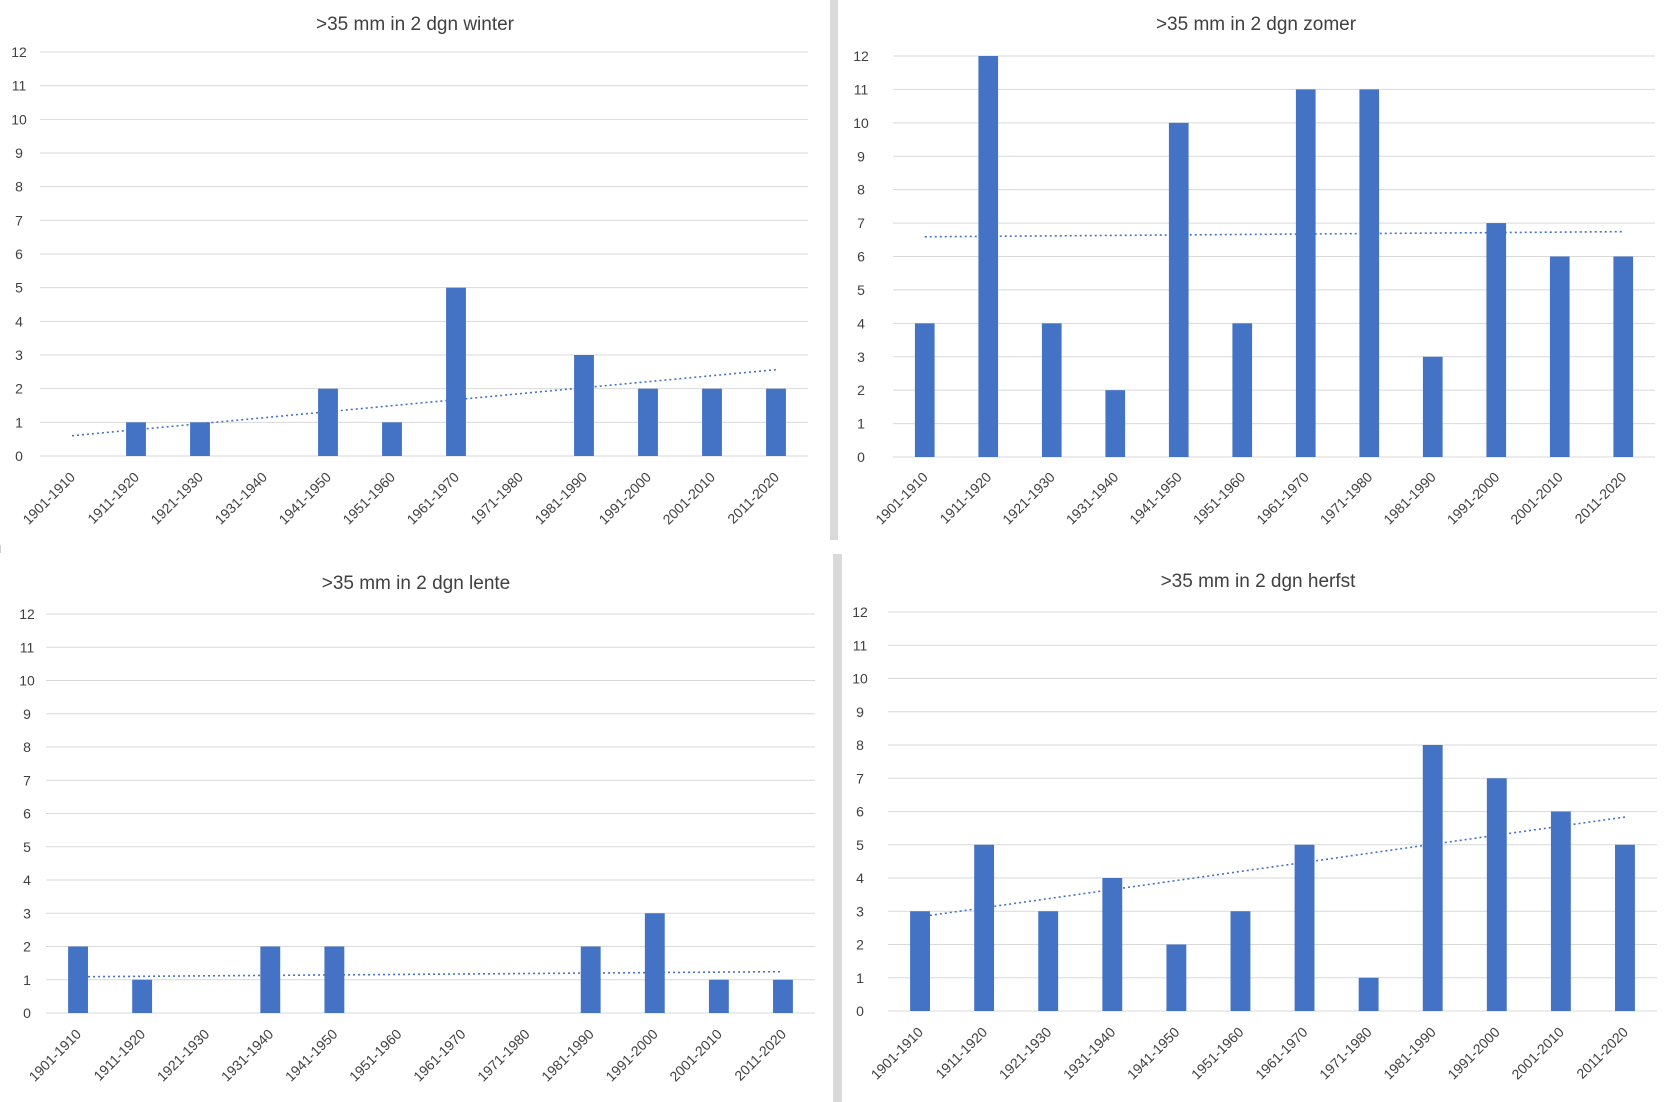 The image size is (1676, 1102). Describe the element at coordinates (415, 24) in the screenshot. I see `chart-title: >35 mm in 2 dgn winter` at that location.